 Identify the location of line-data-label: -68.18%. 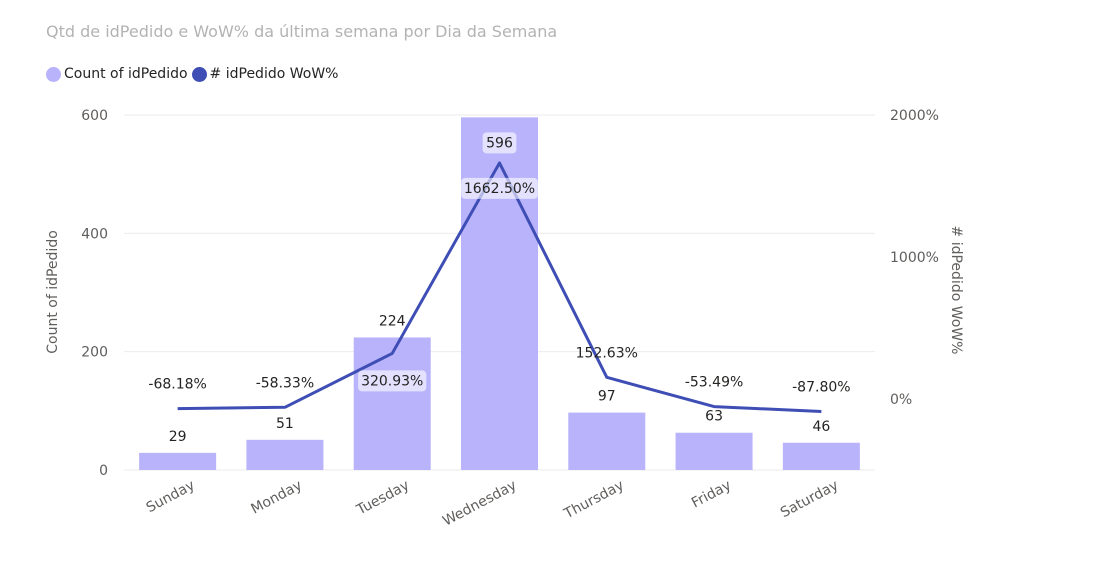
(177, 385).